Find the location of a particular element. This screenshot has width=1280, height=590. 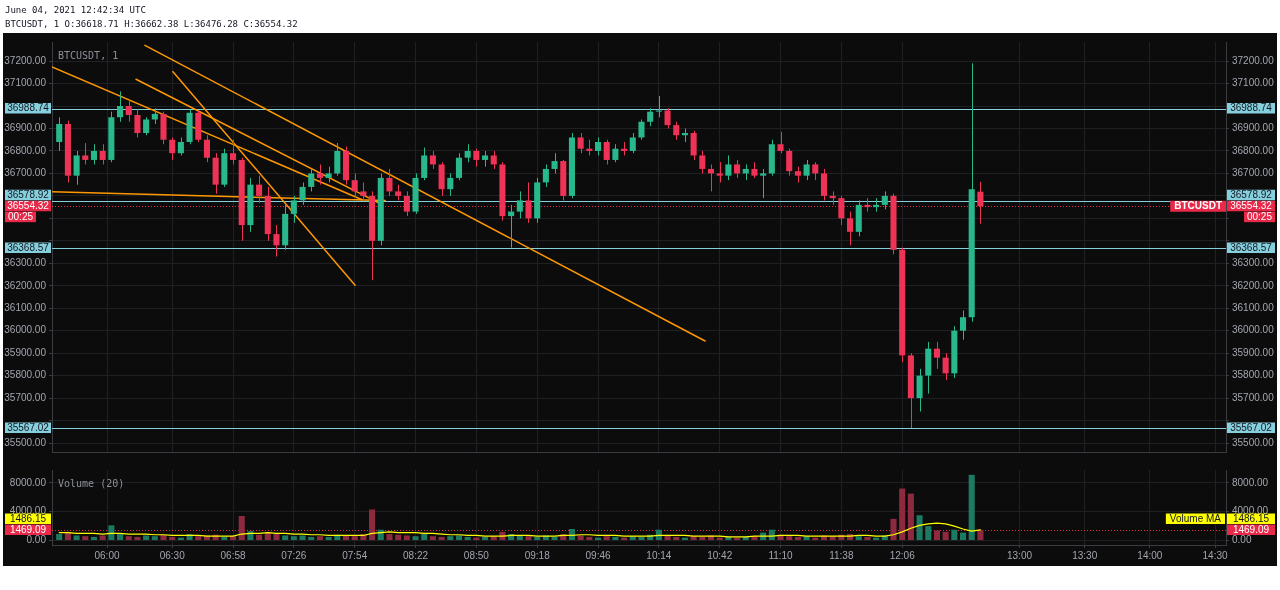

y-tick-label: 36200.00 is located at coordinates (25, 285).